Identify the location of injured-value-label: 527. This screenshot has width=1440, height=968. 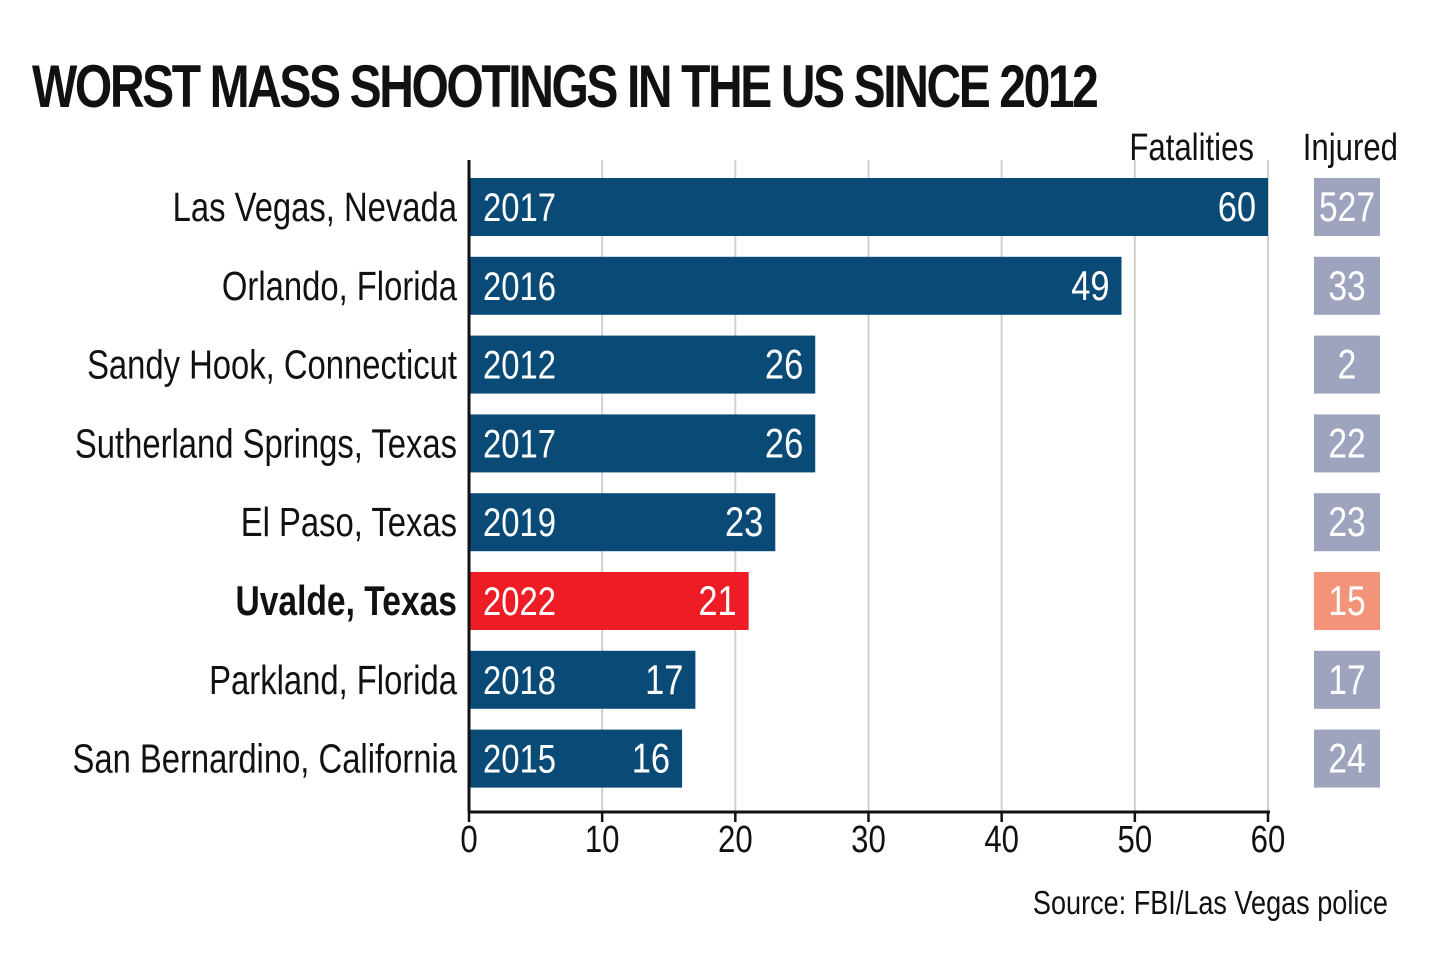
(1347, 208).